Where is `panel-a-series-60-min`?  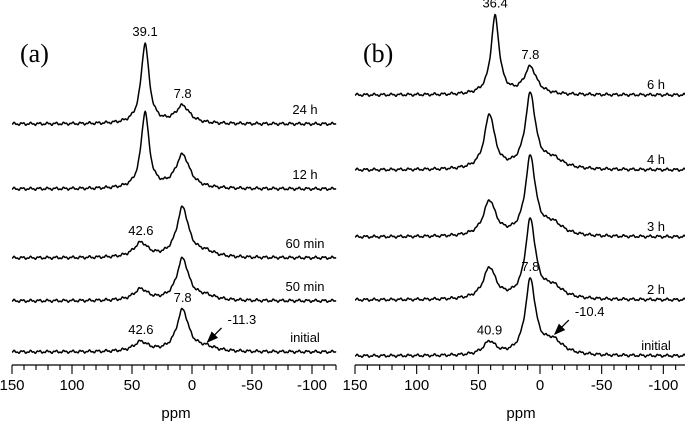 panel-a-series-60-min is located at coordinates (174, 233).